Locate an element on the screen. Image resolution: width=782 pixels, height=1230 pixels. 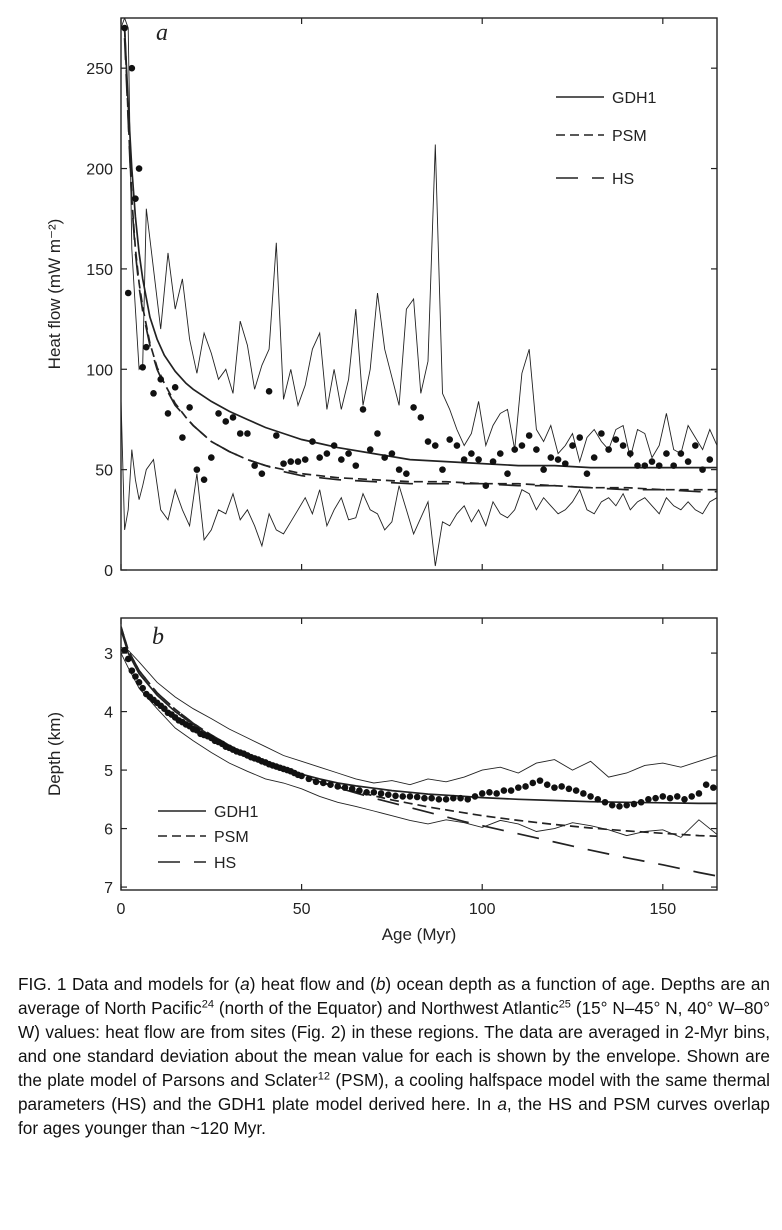
chart-b-x-tick-label: 100 is located at coordinates (482, 909).